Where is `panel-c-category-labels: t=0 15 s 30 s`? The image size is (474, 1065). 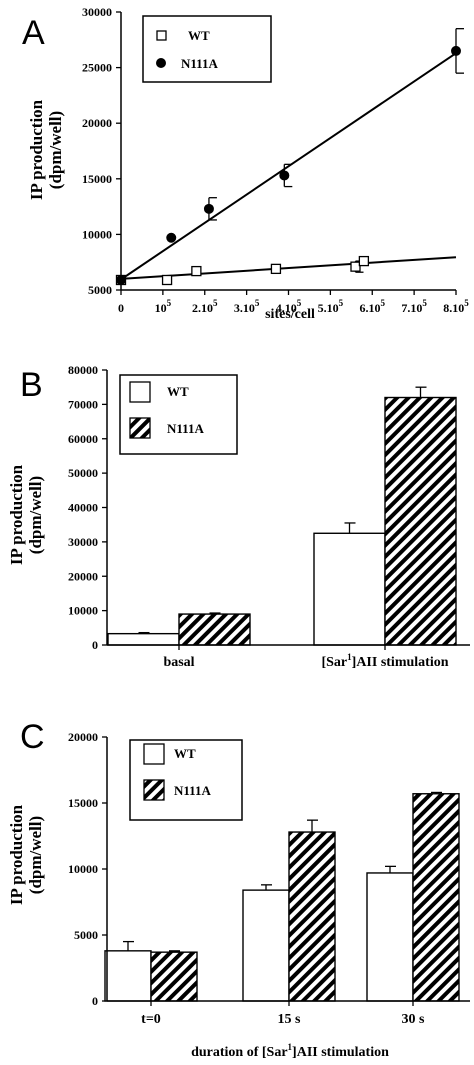 panel-c-category-labels: t=0 15 s 30 s is located at coordinates (283, 1019).